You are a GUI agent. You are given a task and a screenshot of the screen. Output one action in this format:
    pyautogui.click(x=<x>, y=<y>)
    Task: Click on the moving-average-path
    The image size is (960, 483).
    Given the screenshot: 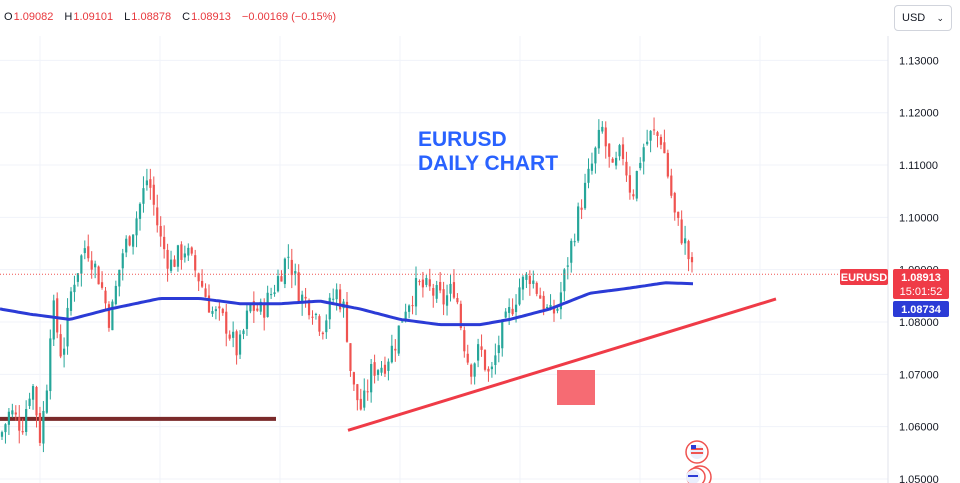 What is the action you would take?
    pyautogui.click(x=347, y=304)
    